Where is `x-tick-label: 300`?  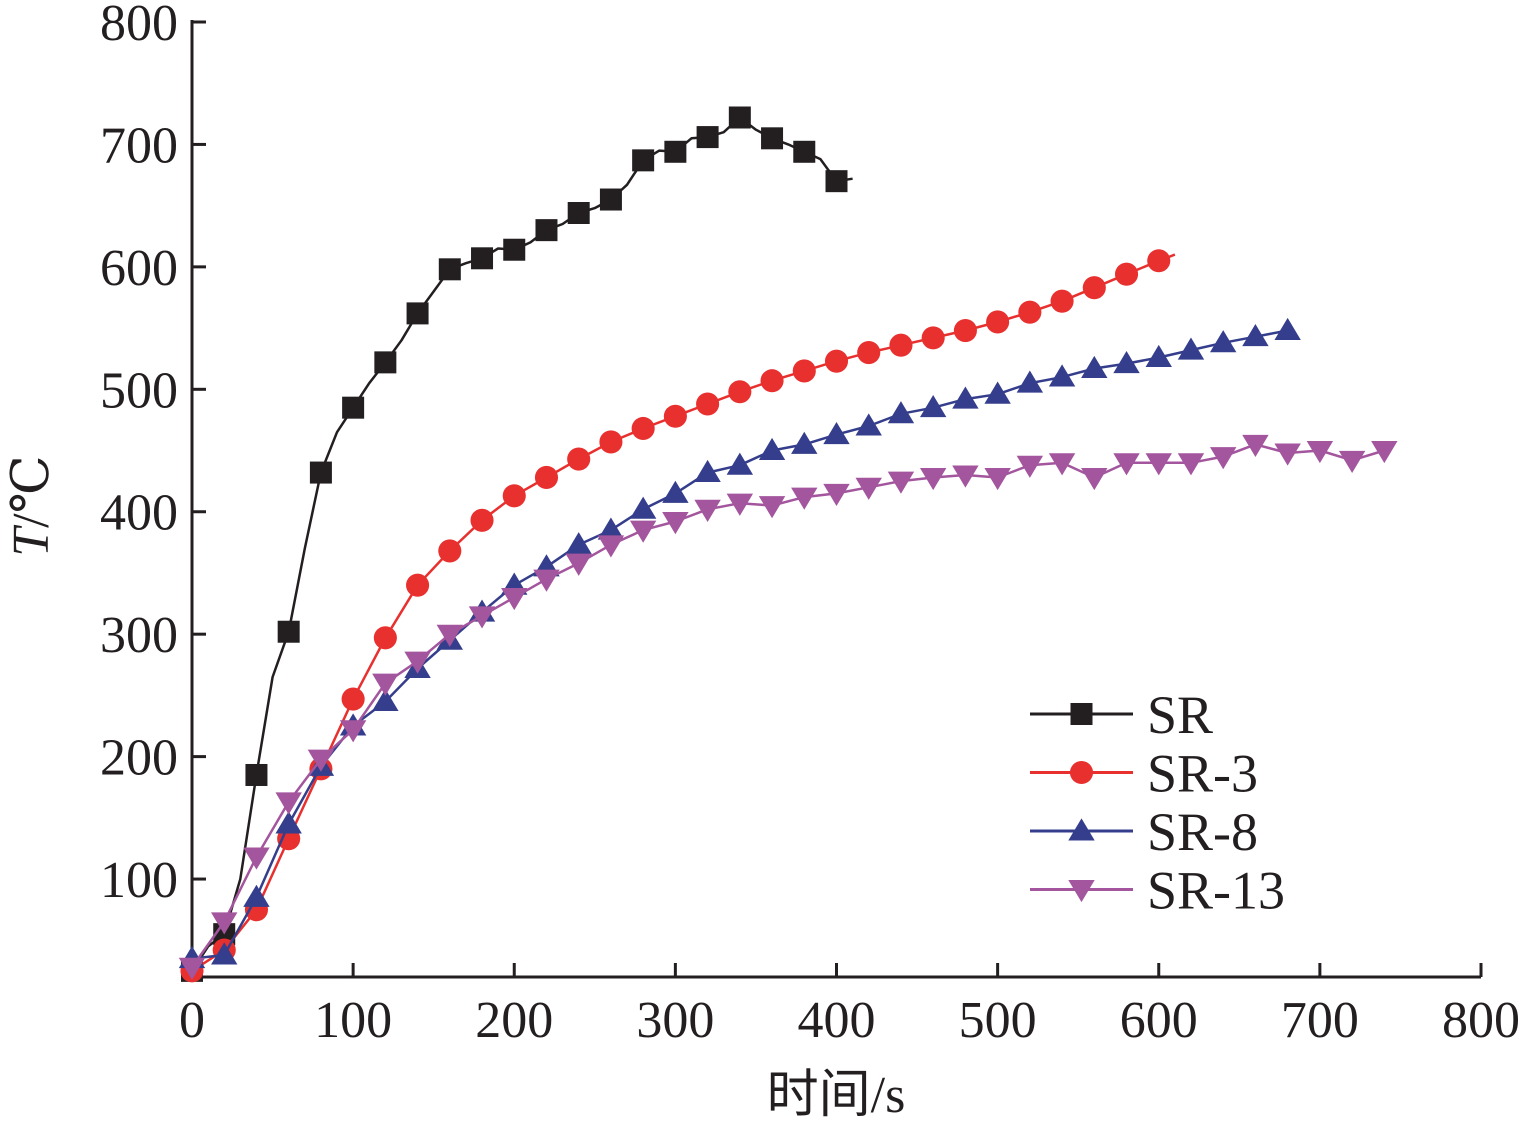
x-tick-label: 300 is located at coordinates (675, 1020).